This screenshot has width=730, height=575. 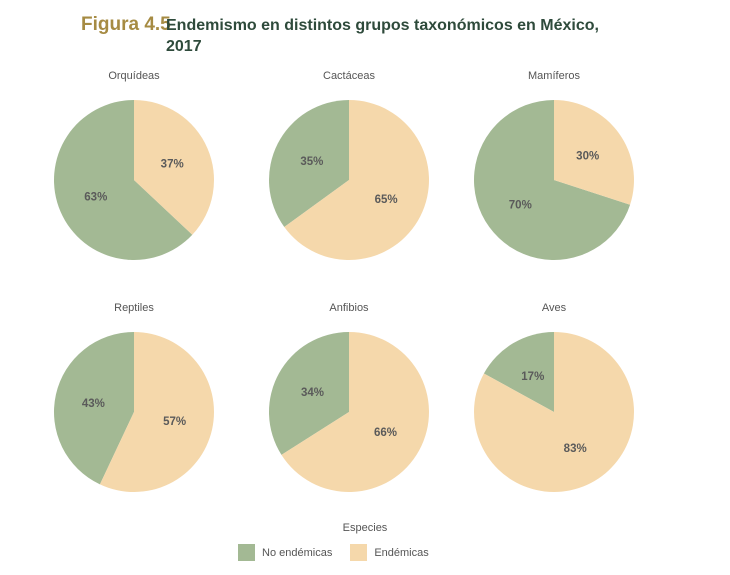 I want to click on pie-slice-cactaceas-endemicas, so click(x=357, y=180).